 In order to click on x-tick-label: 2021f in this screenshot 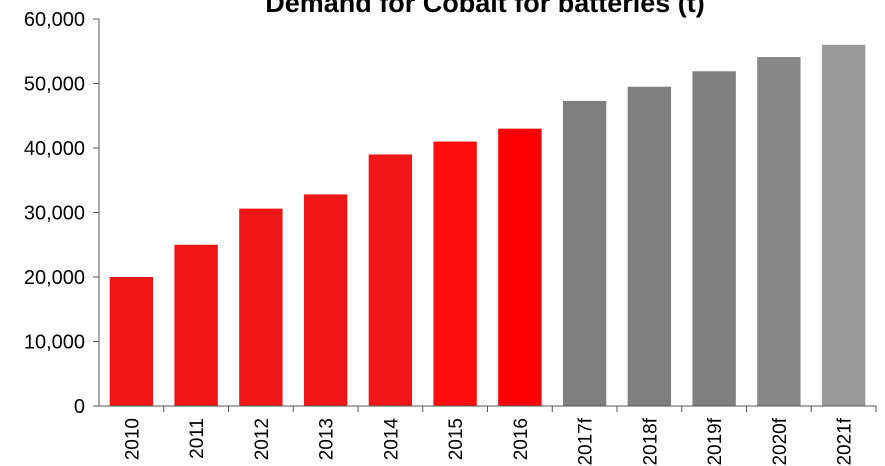, I will do `click(845, 441)`.